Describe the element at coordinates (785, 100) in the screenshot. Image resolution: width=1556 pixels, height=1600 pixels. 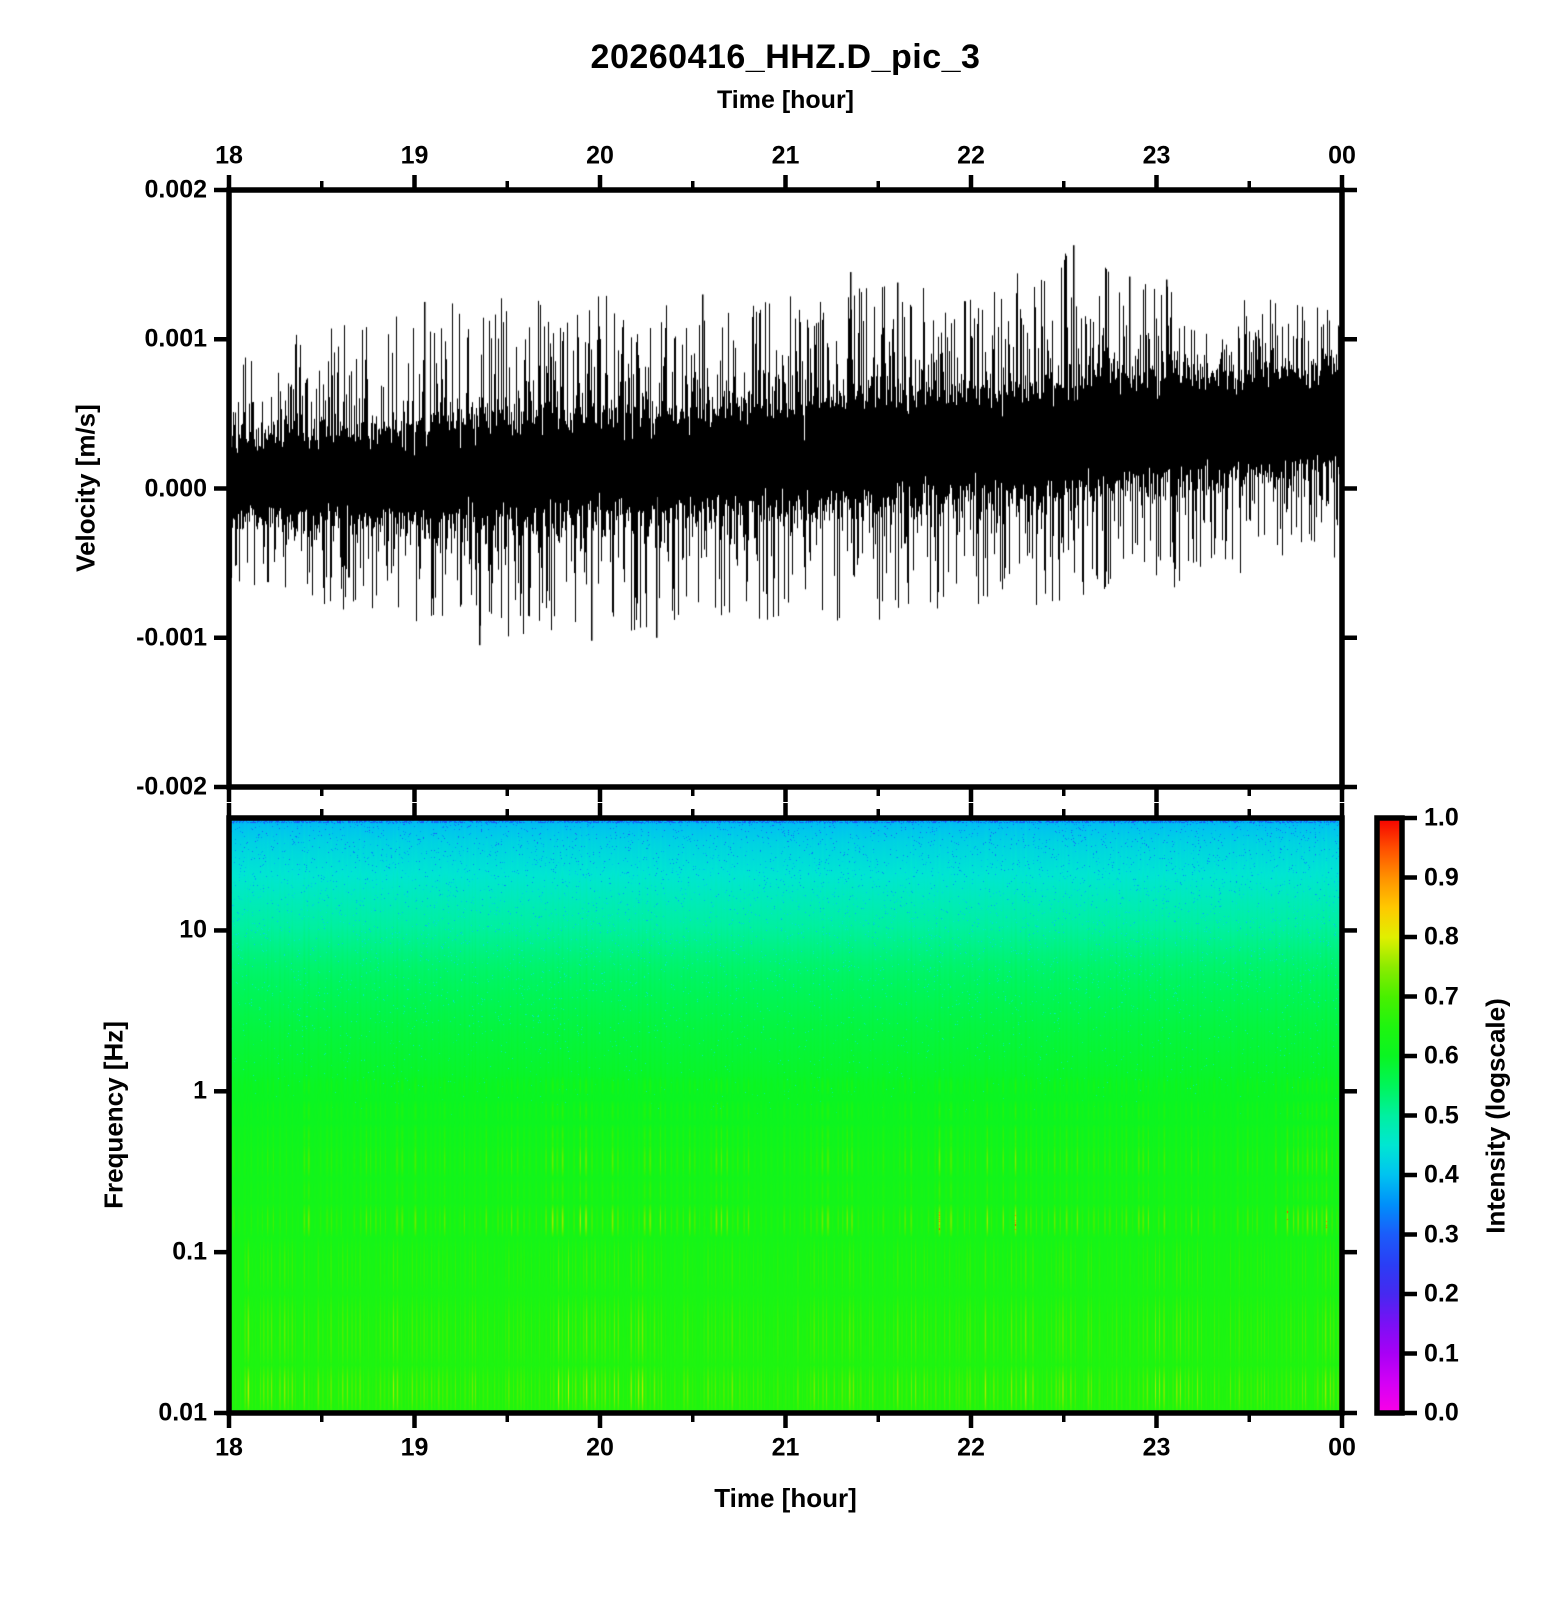
I see `top-xaxis-title: Time [hour]` at that location.